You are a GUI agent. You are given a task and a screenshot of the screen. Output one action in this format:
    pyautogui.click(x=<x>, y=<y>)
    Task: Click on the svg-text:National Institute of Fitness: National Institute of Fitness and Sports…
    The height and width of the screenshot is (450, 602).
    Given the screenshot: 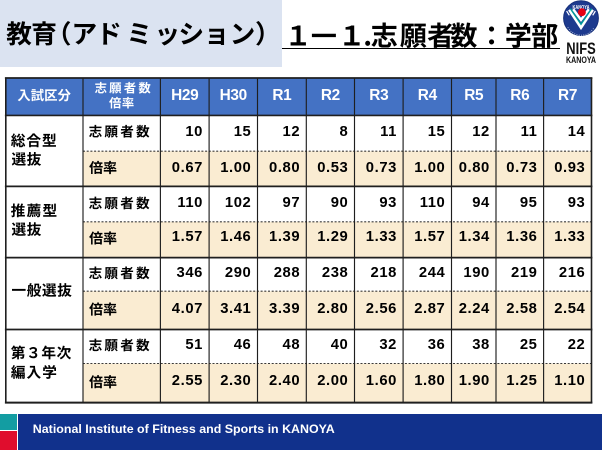 What is the action you would take?
    pyautogui.click(x=184, y=429)
    